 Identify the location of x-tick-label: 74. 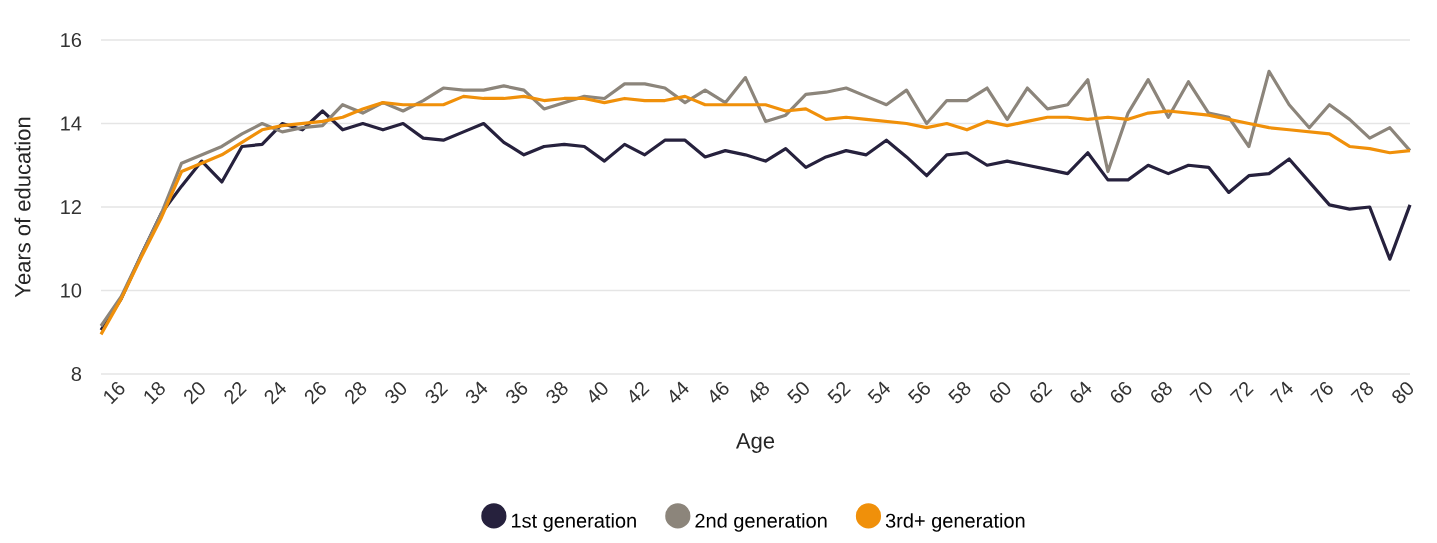
(1281, 392).